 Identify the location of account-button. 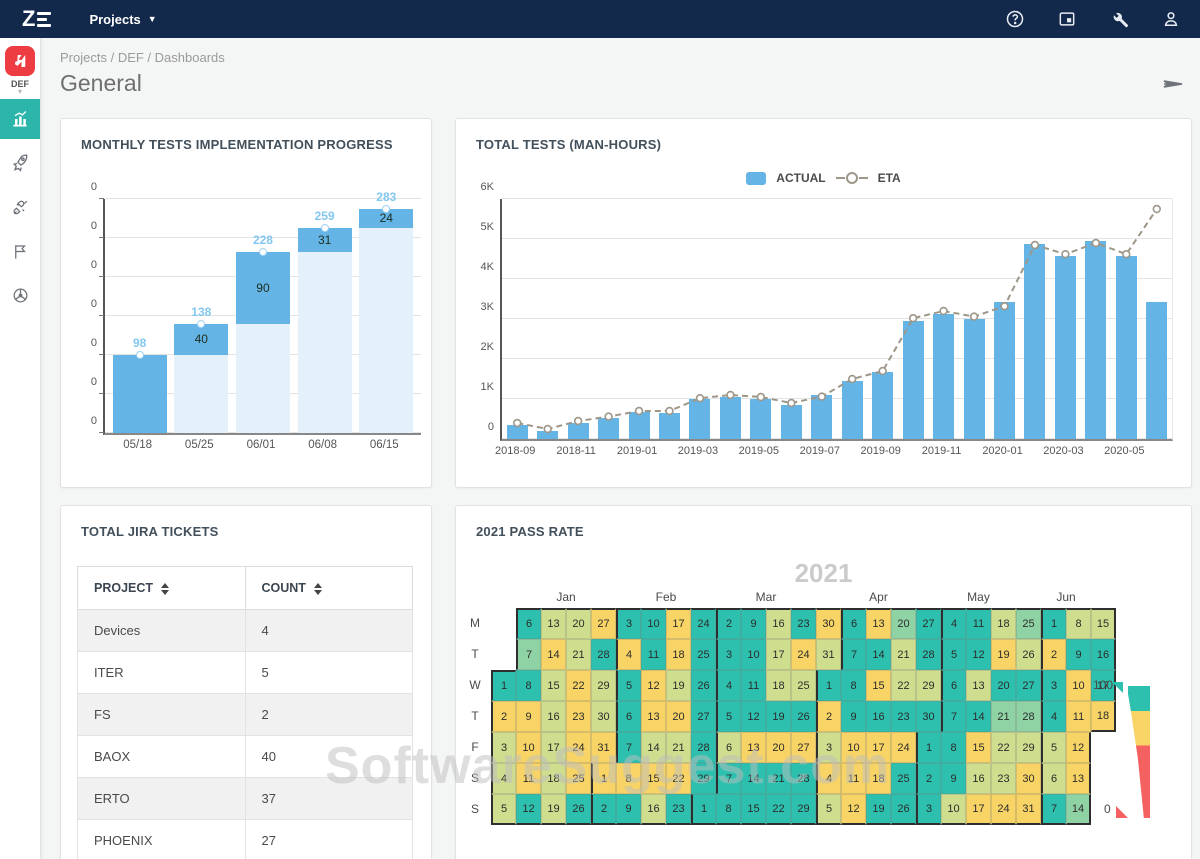
(1171, 19).